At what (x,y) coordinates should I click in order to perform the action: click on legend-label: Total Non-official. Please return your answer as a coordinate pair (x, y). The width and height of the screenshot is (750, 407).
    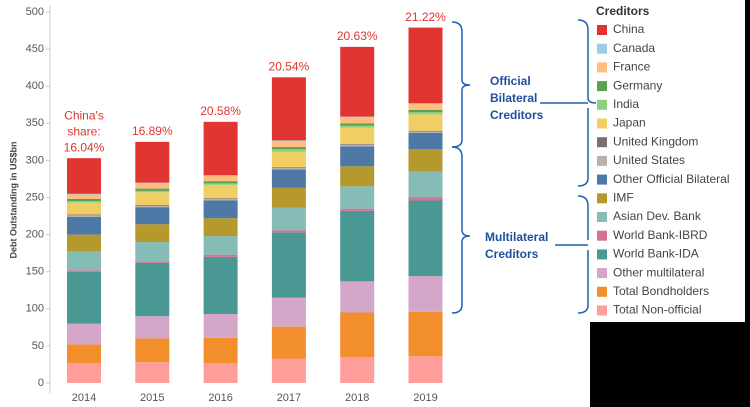
    Looking at the image, I should click on (657, 310).